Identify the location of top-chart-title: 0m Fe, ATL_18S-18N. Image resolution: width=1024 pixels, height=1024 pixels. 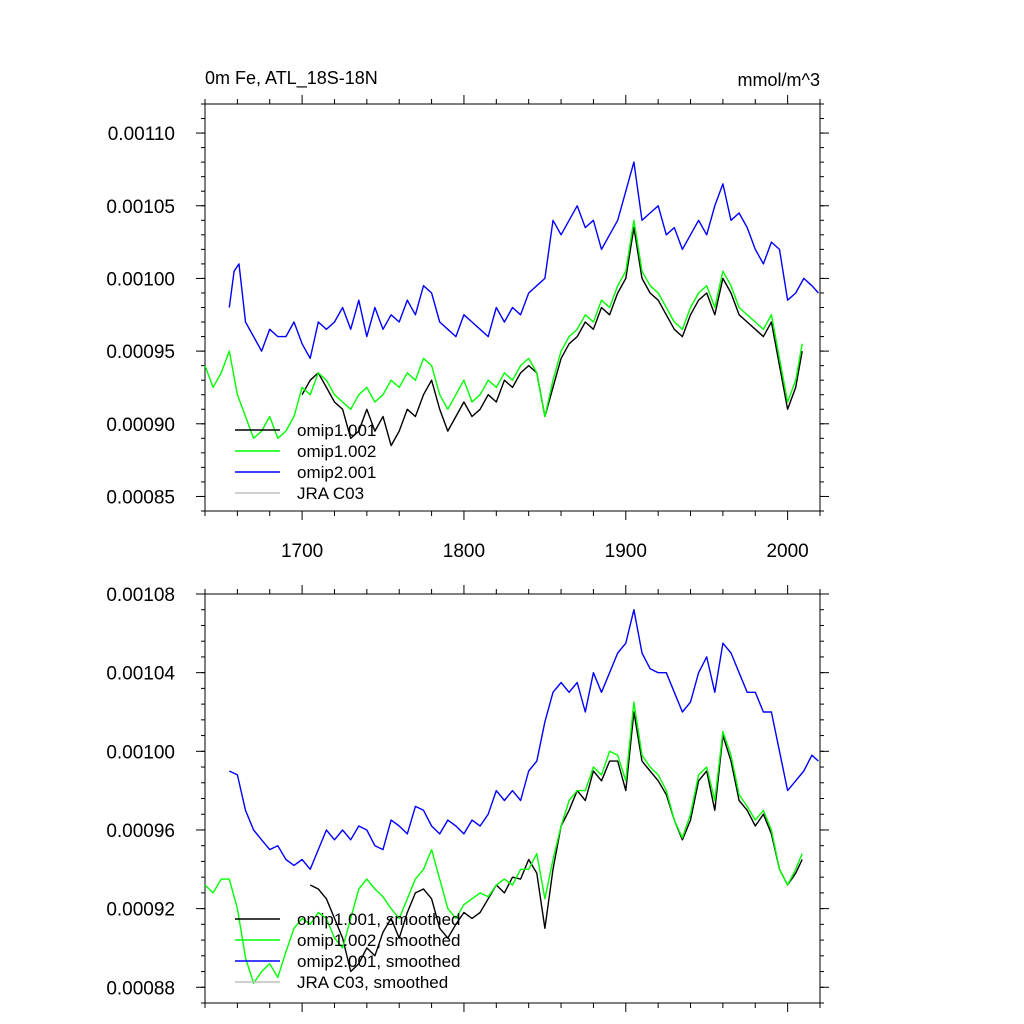
(291, 78).